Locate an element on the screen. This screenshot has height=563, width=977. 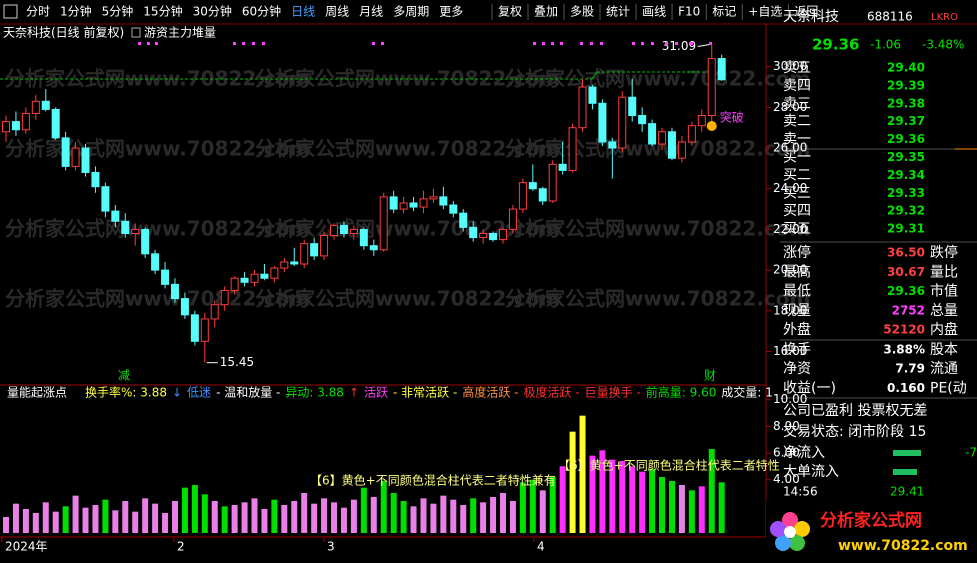
period-tab: 30分钟 is located at coordinates (212, 11).